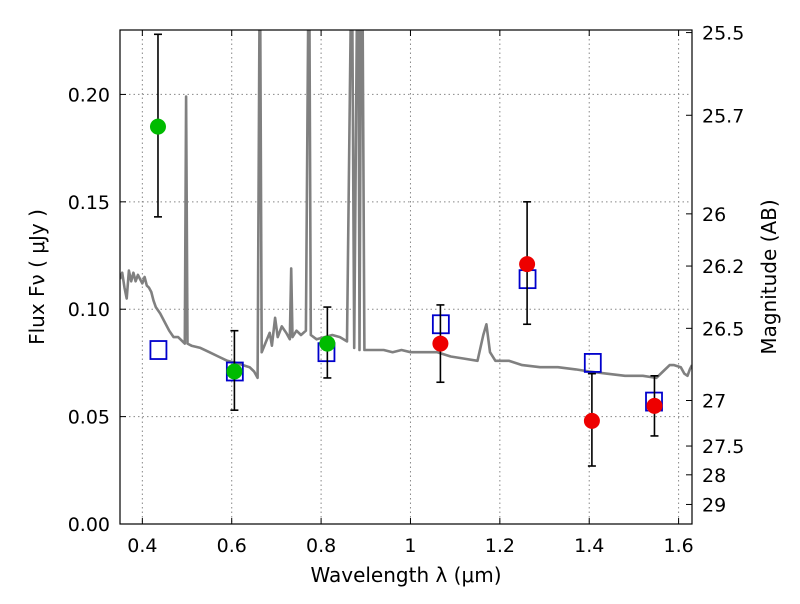 The width and height of the screenshot is (800, 604). I want to click on y-tick-label: 0.20, so click(89, 95).